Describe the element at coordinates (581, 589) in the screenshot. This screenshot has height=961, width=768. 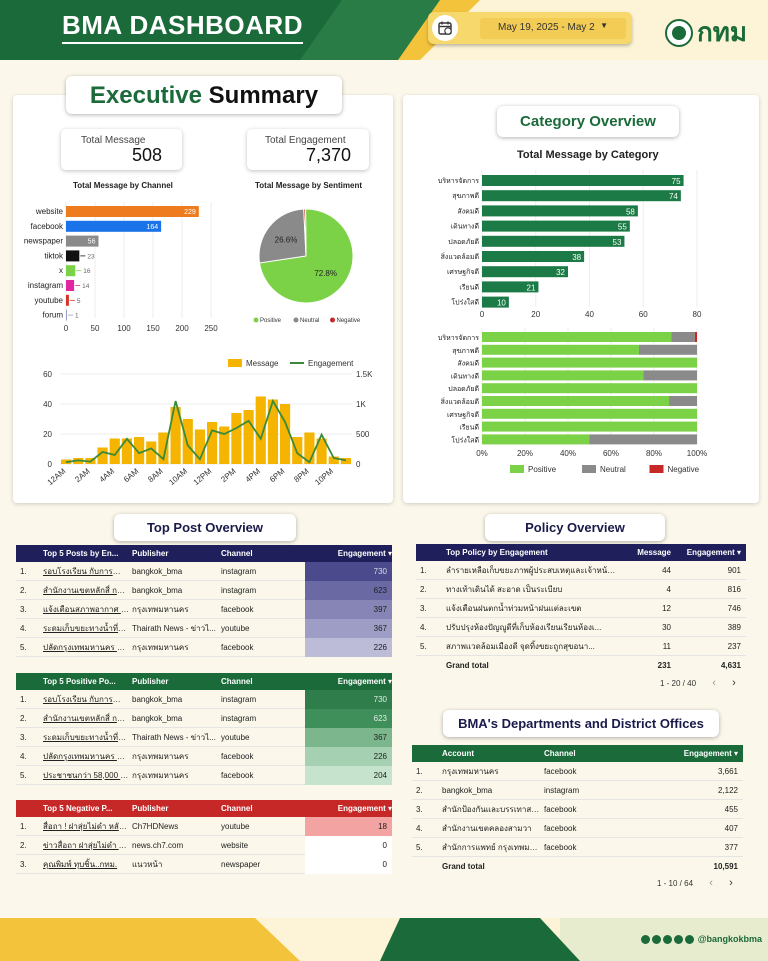
I see `table-row: 2. ทางเท้าเดินได้ สะอาด เป็นระเบียบ 4 816` at that location.